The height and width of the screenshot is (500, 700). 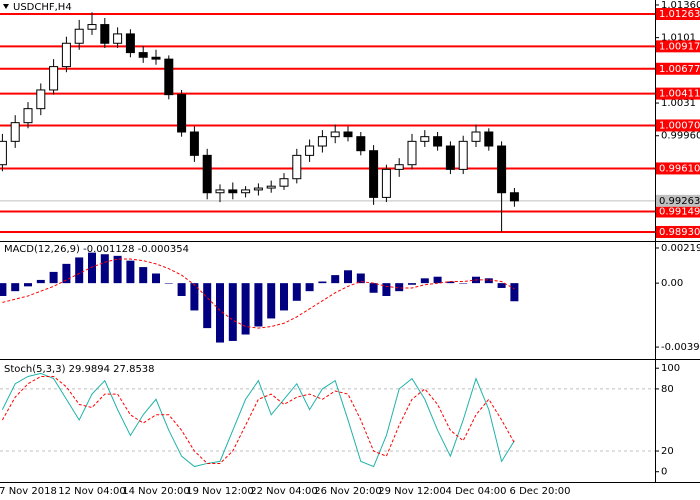 I want to click on x-tick-label: 12 Nov 04:00, so click(x=91, y=491).